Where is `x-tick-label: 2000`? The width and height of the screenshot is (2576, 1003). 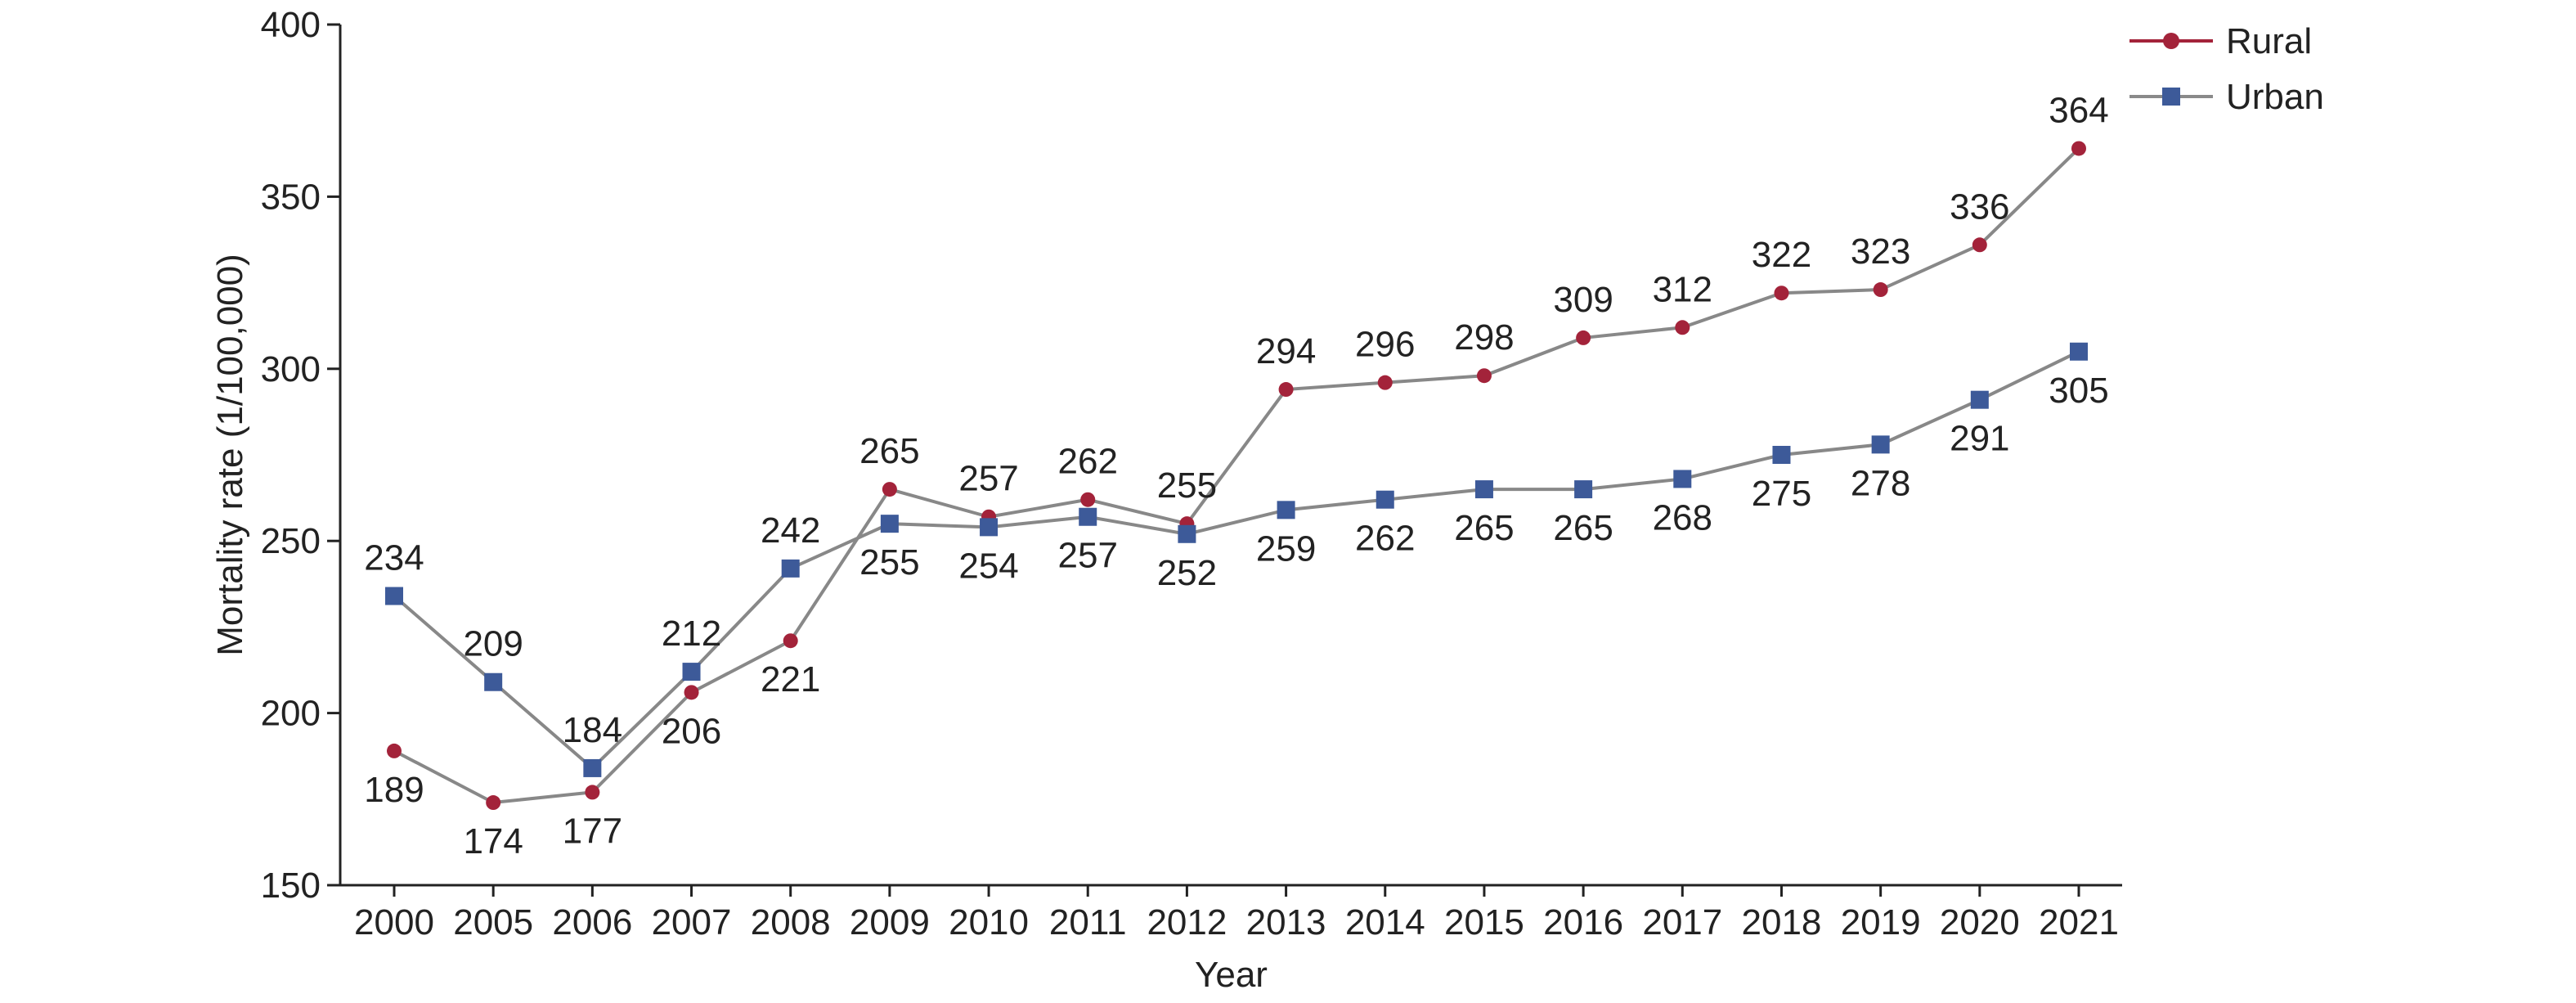
x-tick-label: 2000 is located at coordinates (394, 922).